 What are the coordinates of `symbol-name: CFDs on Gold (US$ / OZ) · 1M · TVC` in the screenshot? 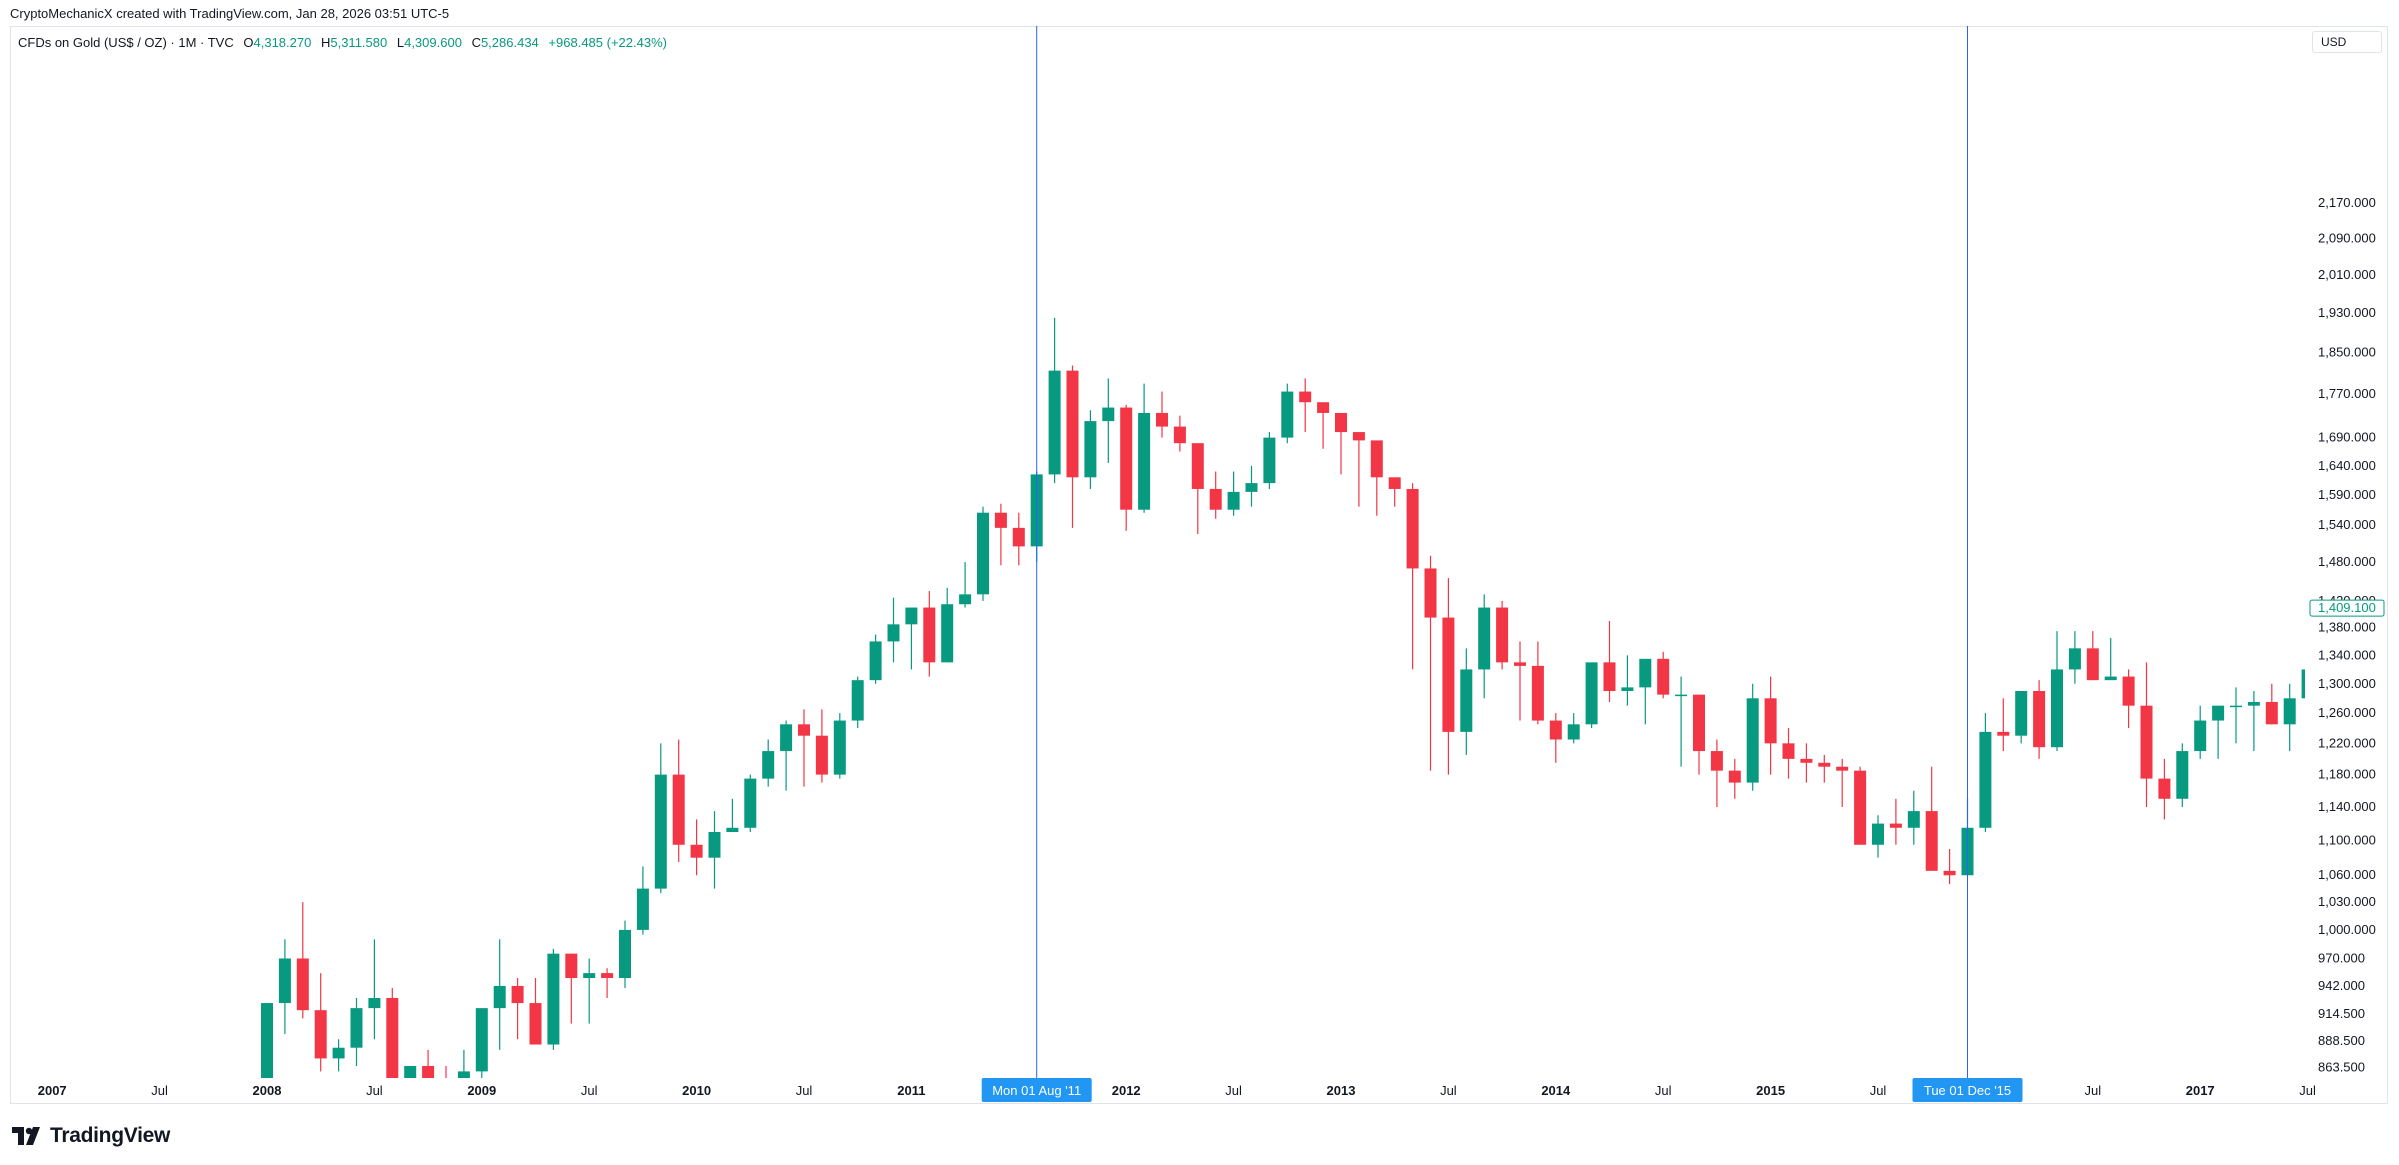 It's located at (126, 42).